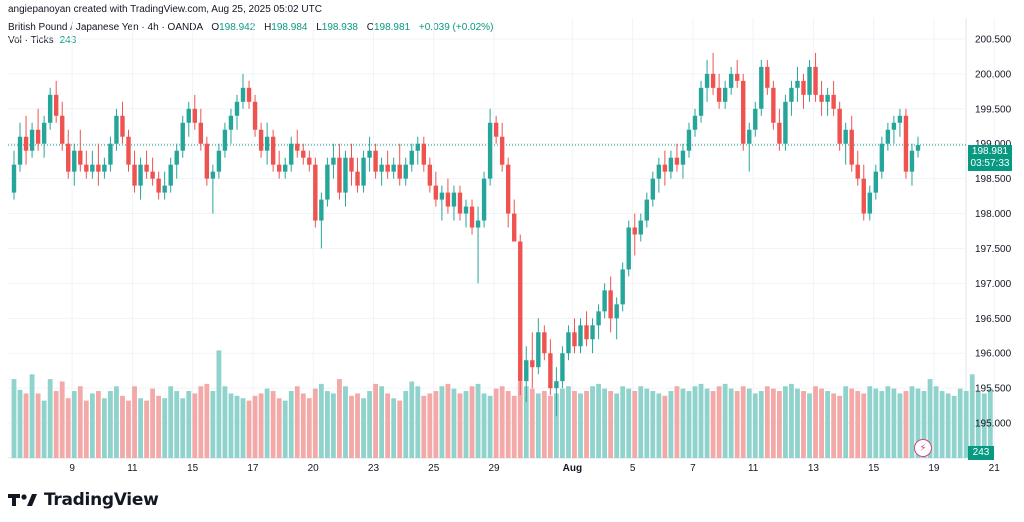 The image size is (1024, 522). What do you see at coordinates (923, 448) in the screenshot?
I see `lightning-icon: ⚡` at bounding box center [923, 448].